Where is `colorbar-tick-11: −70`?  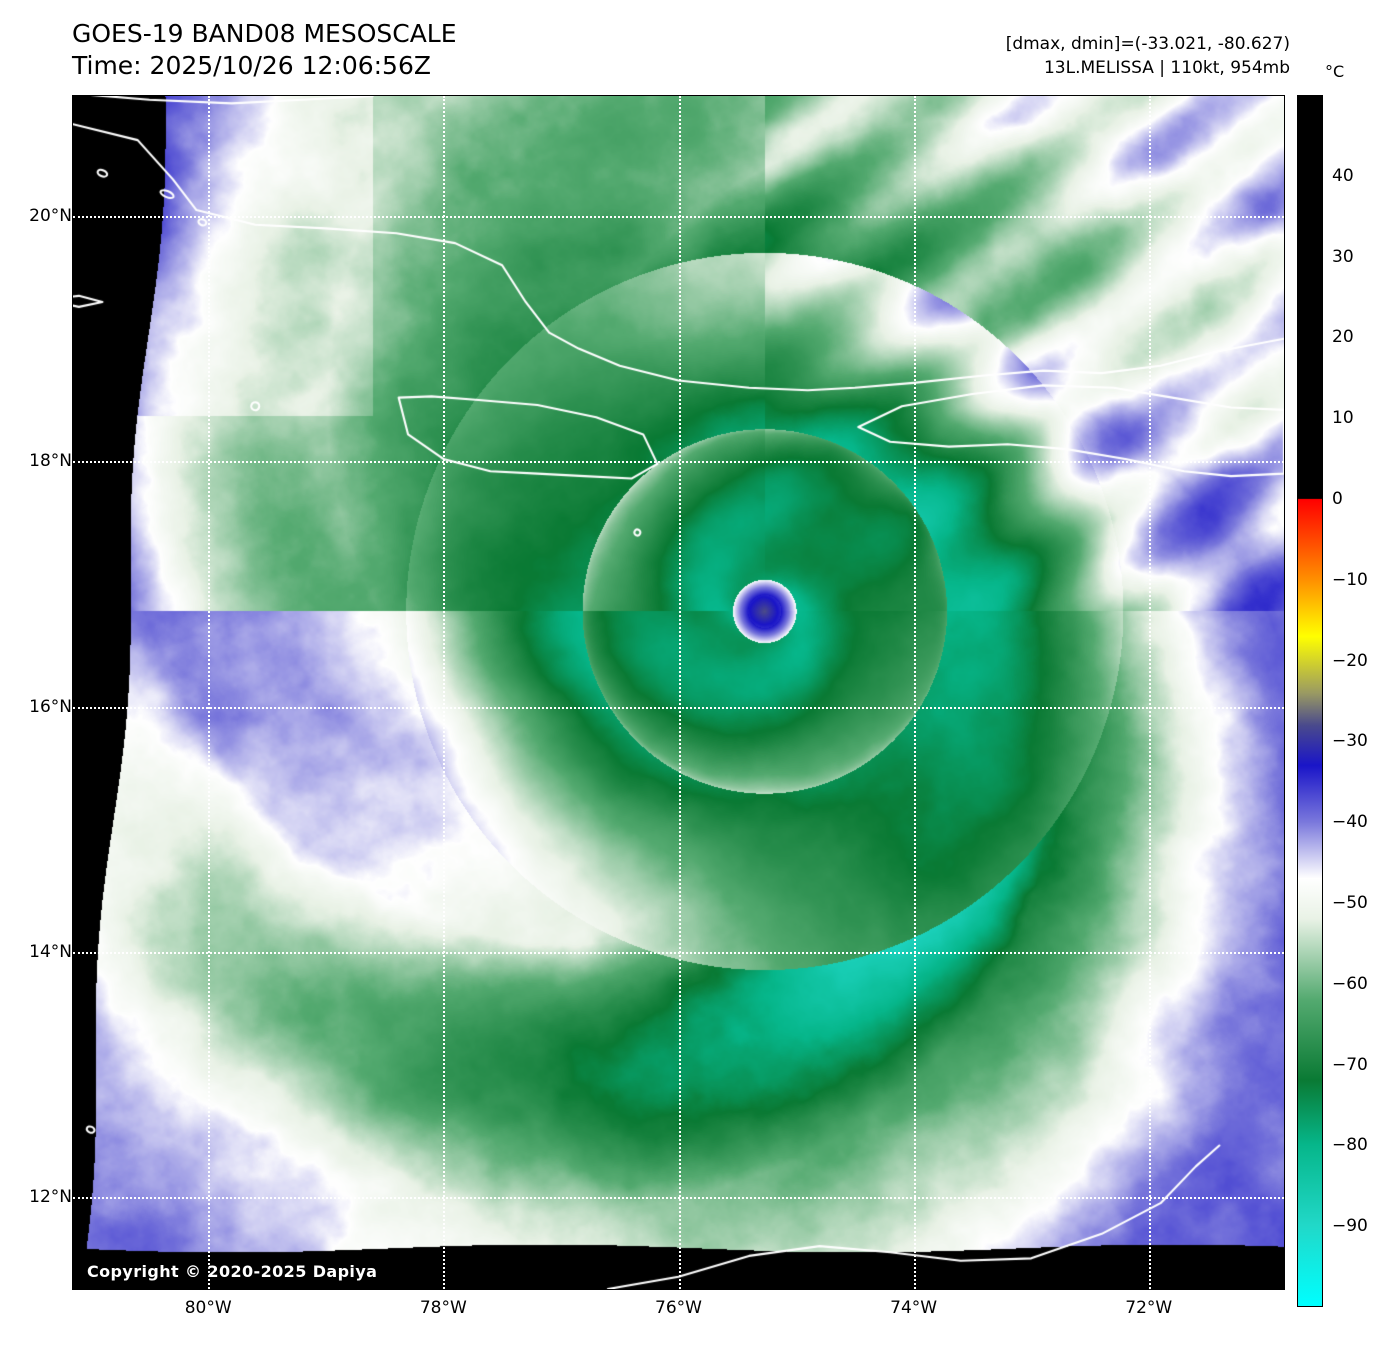 colorbar-tick-11: −70 is located at coordinates (1350, 1064).